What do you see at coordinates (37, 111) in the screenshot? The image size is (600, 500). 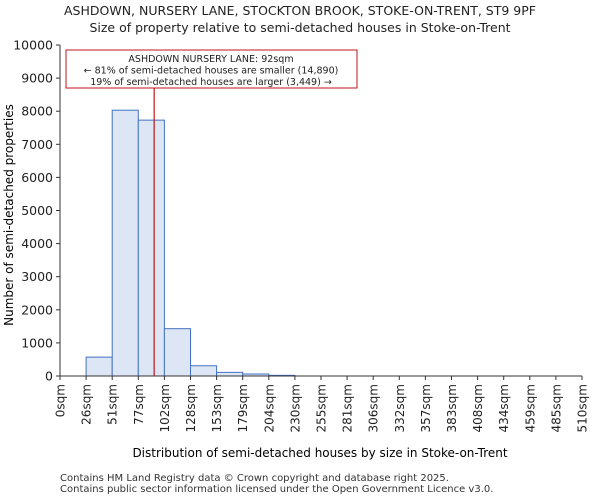 I see `y-tick-label: 8000` at bounding box center [37, 111].